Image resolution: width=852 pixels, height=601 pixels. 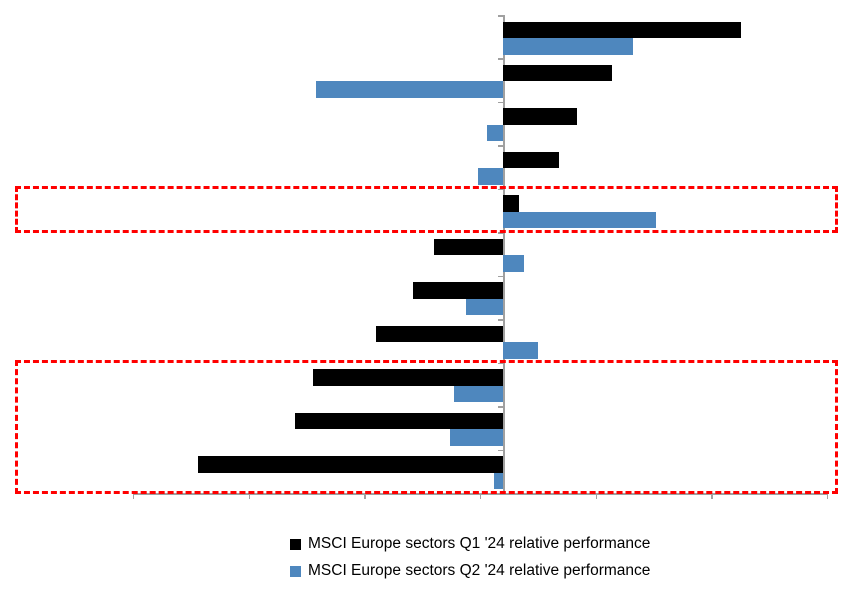 What do you see at coordinates (476, 437) in the screenshot?
I see `bar-q2-real-estate` at bounding box center [476, 437].